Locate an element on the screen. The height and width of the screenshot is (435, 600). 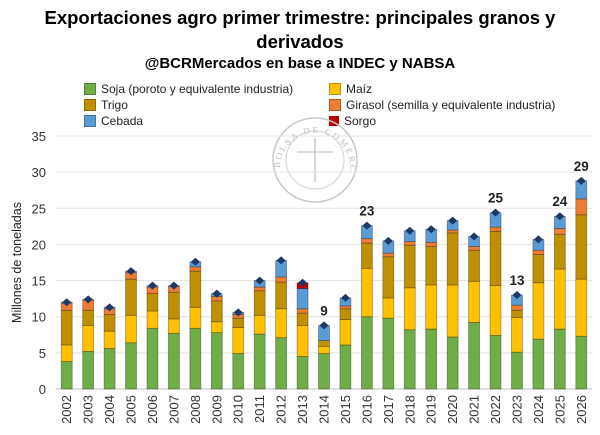
y-tick-label: 35 is located at coordinates (39, 136).